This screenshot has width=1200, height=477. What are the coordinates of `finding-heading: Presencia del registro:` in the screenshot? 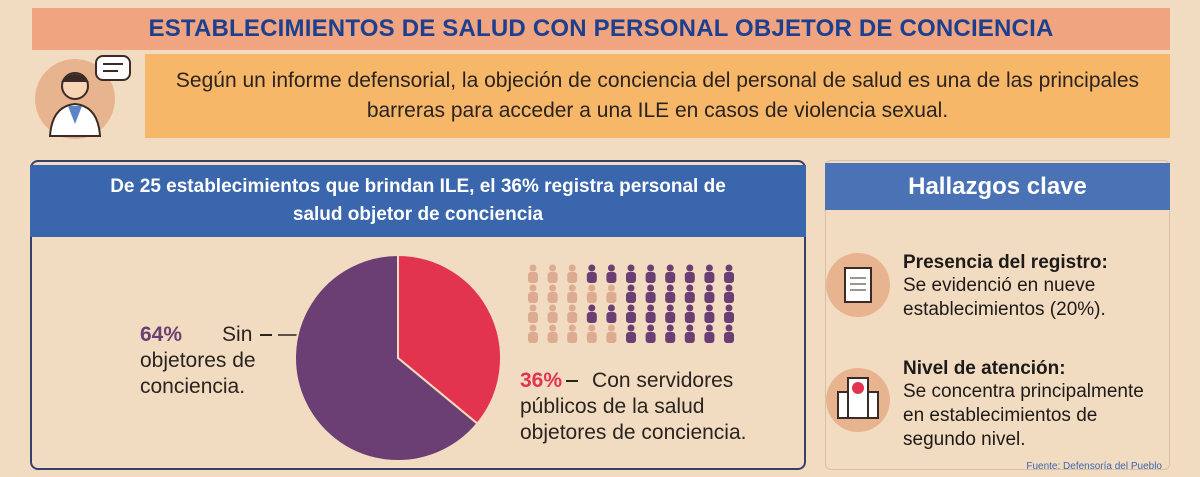 It's located at (1005, 262).